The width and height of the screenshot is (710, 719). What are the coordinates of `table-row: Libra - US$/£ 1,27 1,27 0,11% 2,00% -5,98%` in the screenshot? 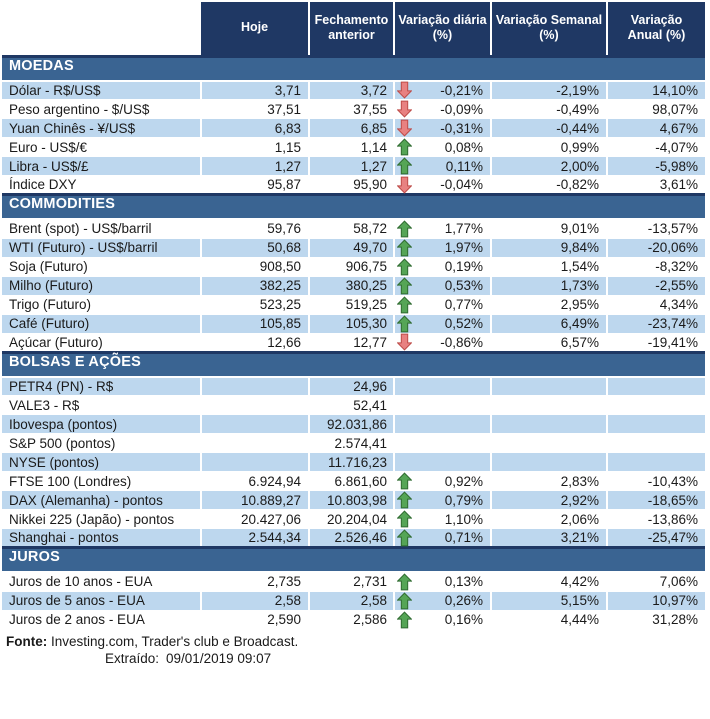 It's located at (353, 166).